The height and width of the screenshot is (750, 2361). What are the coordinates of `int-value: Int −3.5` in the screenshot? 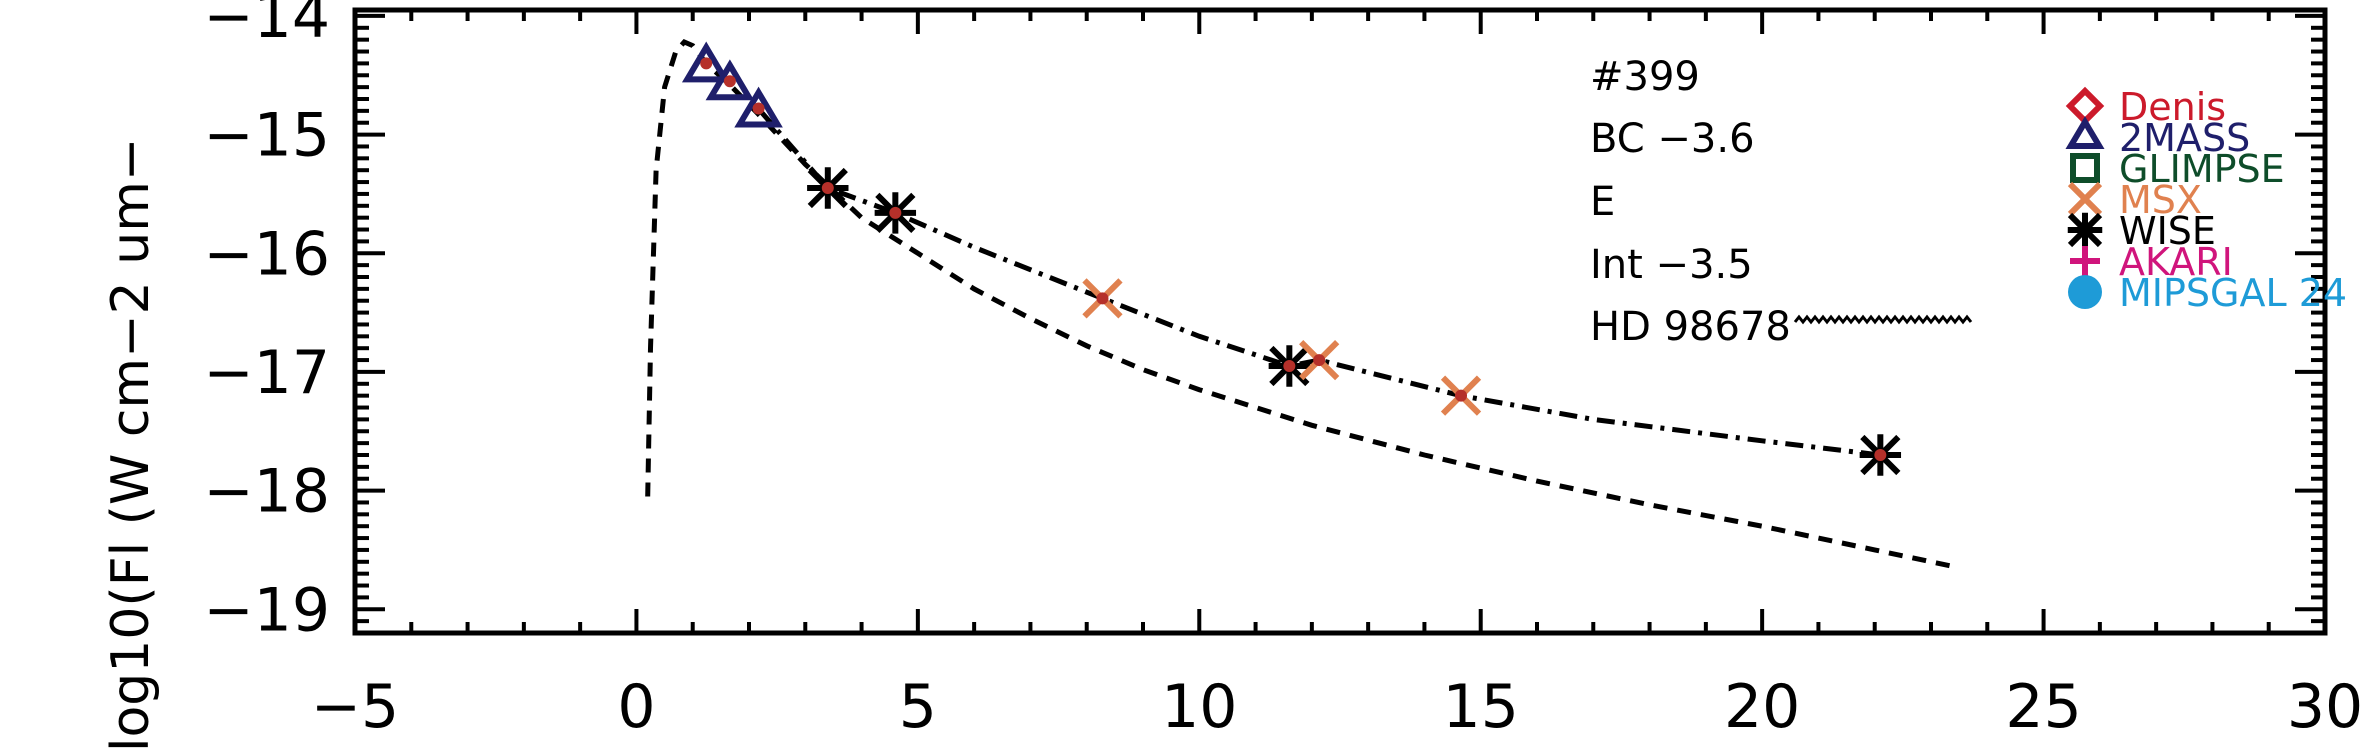 It's located at (1671, 265).